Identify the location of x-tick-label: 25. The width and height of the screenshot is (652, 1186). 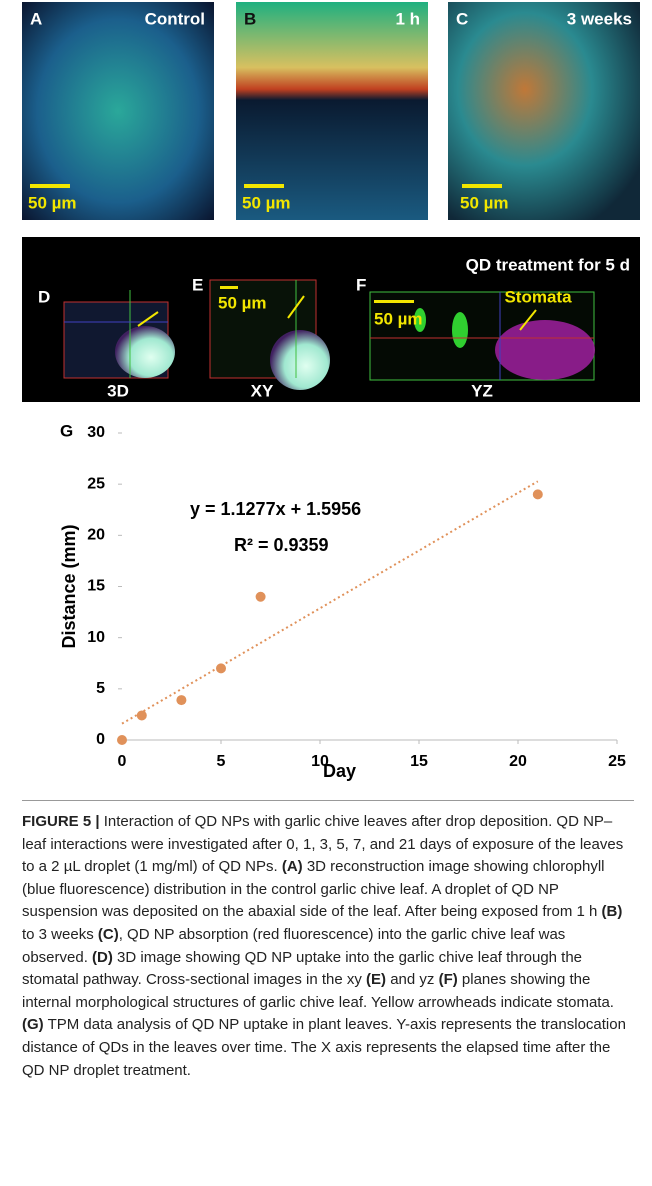
(617, 761).